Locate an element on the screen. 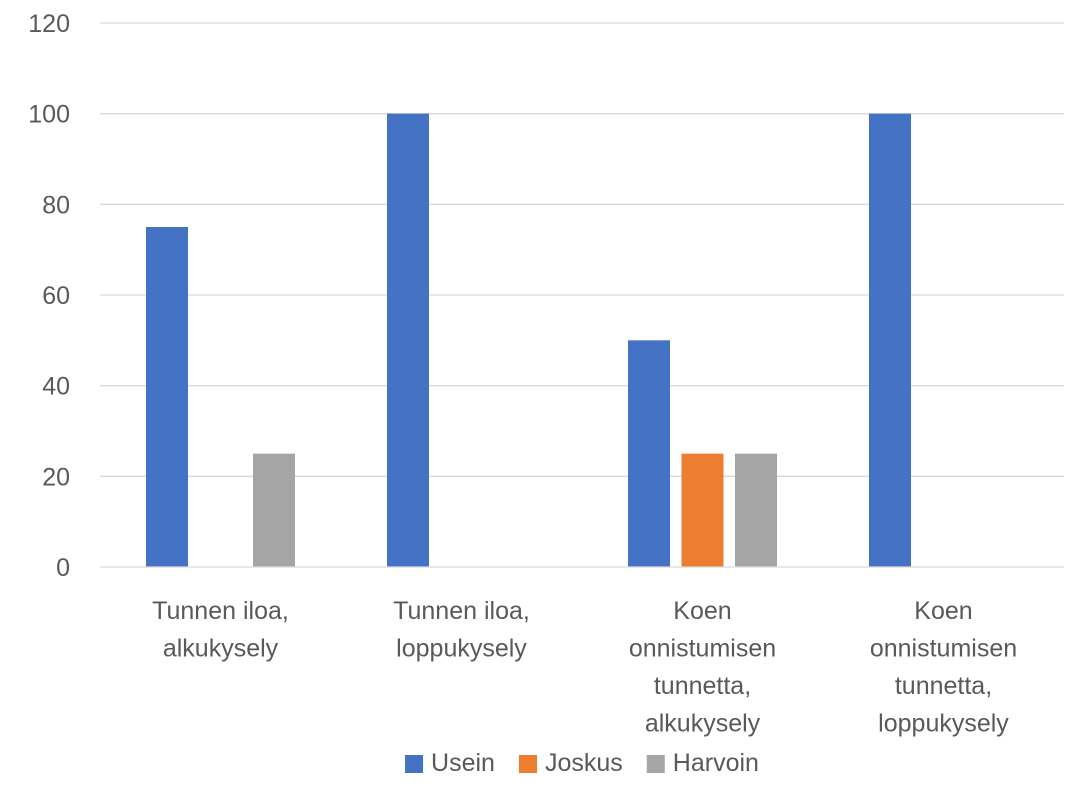 The height and width of the screenshot is (786, 1074). x-category-label: Koen onnistumisen tunnetta, loppukysely is located at coordinates (943, 667).